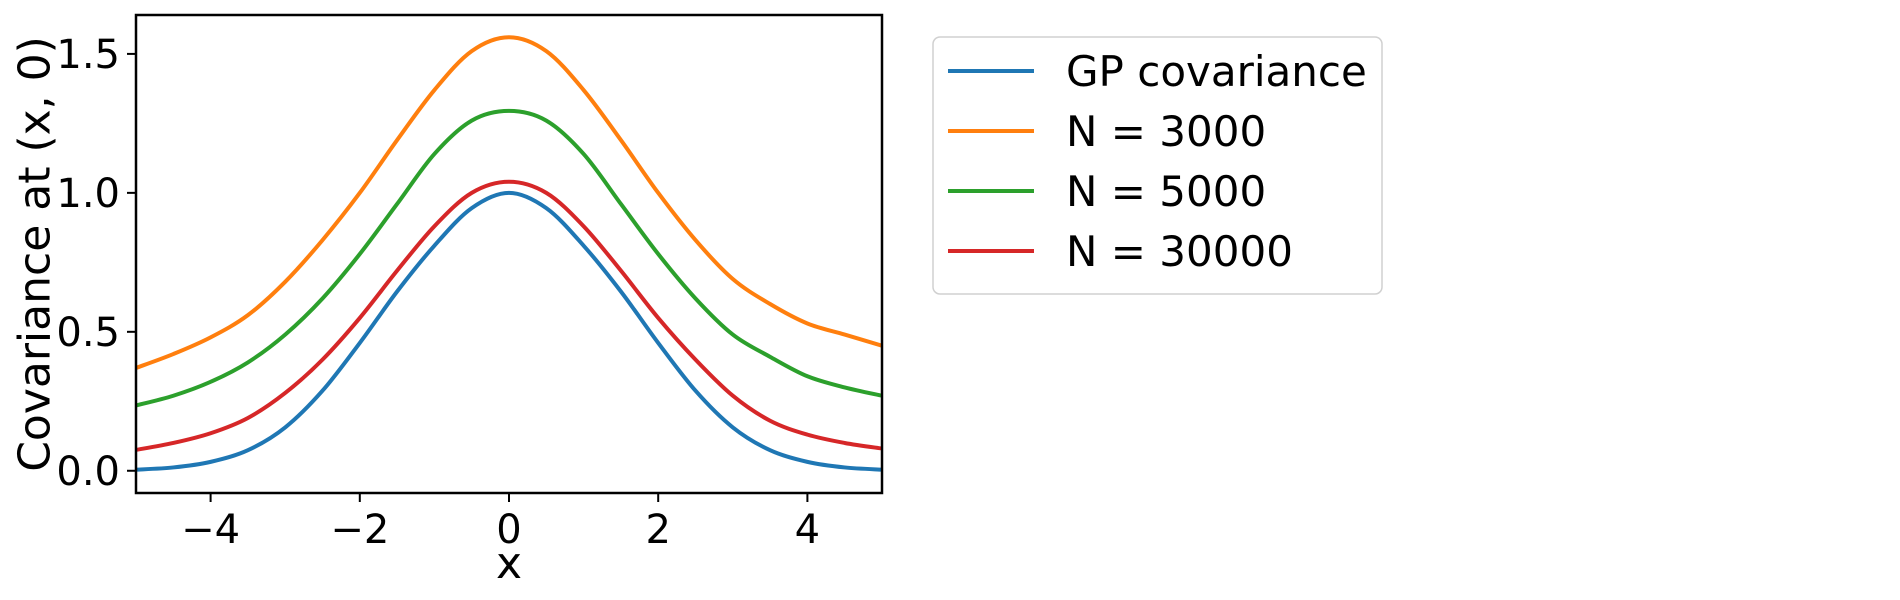  Describe the element at coordinates (1166, 131) in the screenshot. I see `legend-label-1: N = 3000` at that location.